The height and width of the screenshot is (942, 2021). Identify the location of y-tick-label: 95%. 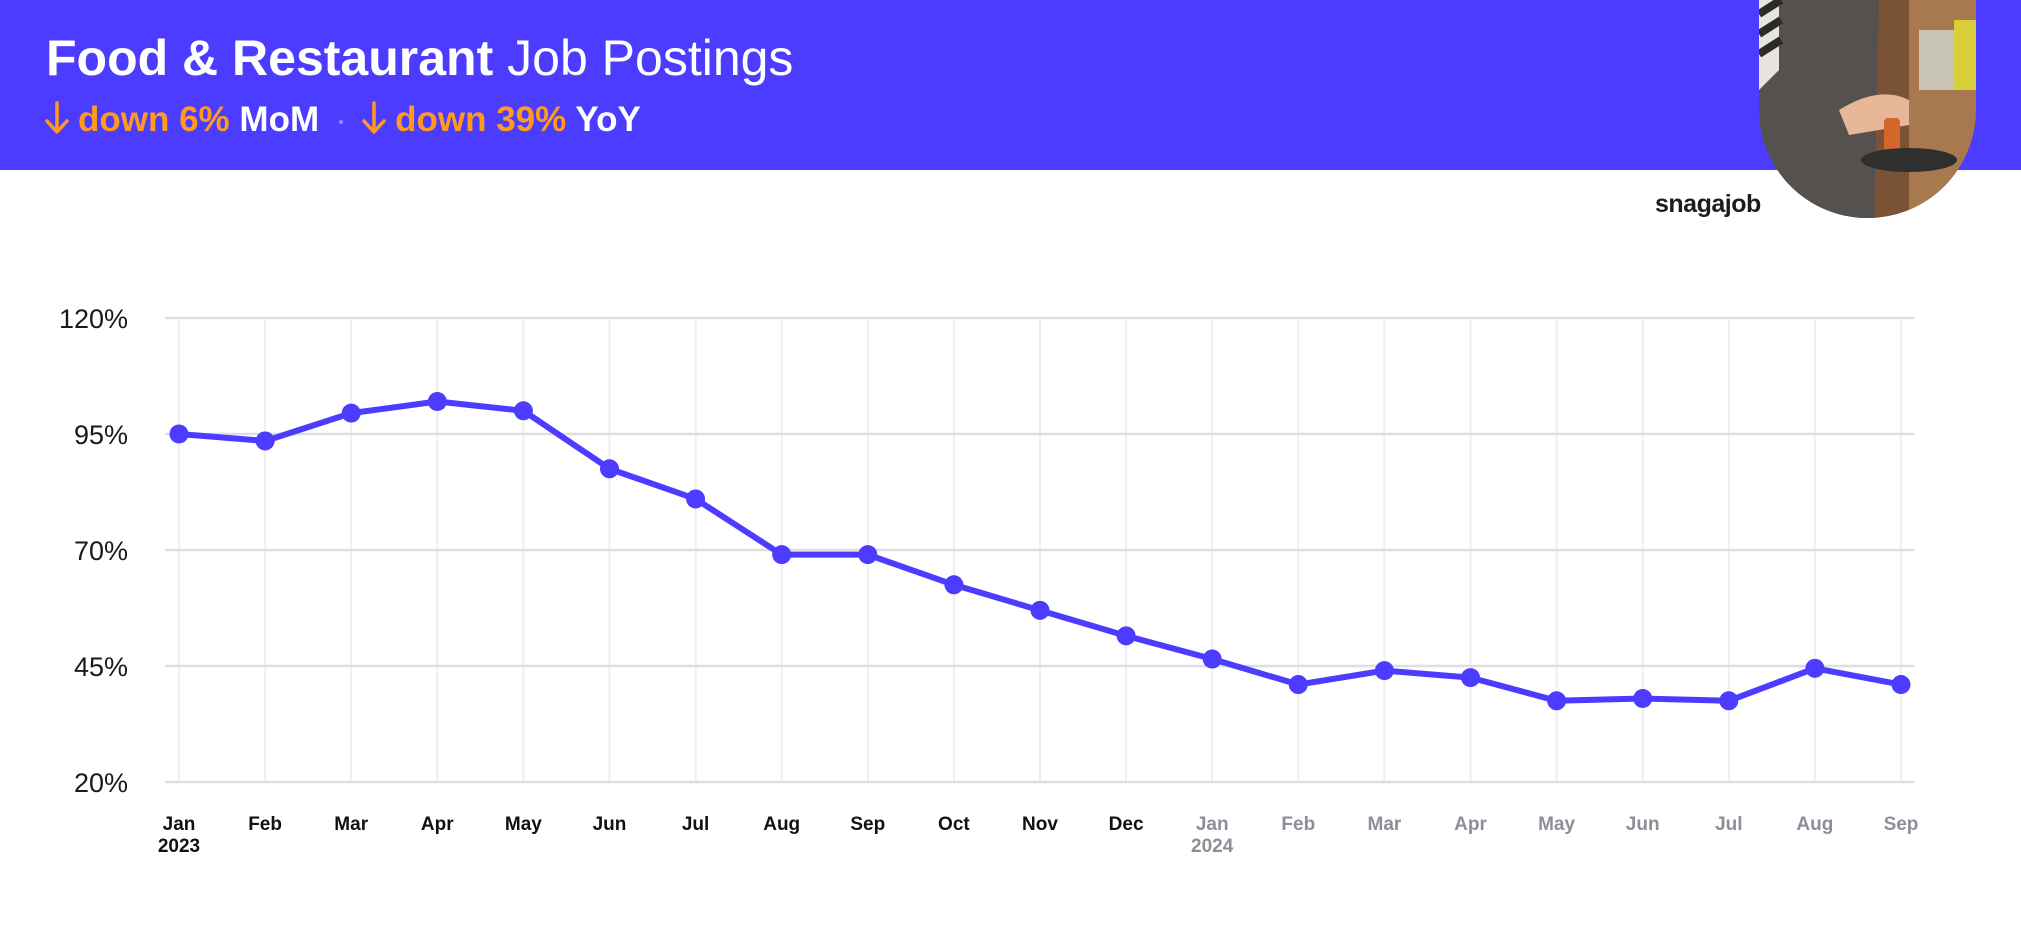
(101, 435).